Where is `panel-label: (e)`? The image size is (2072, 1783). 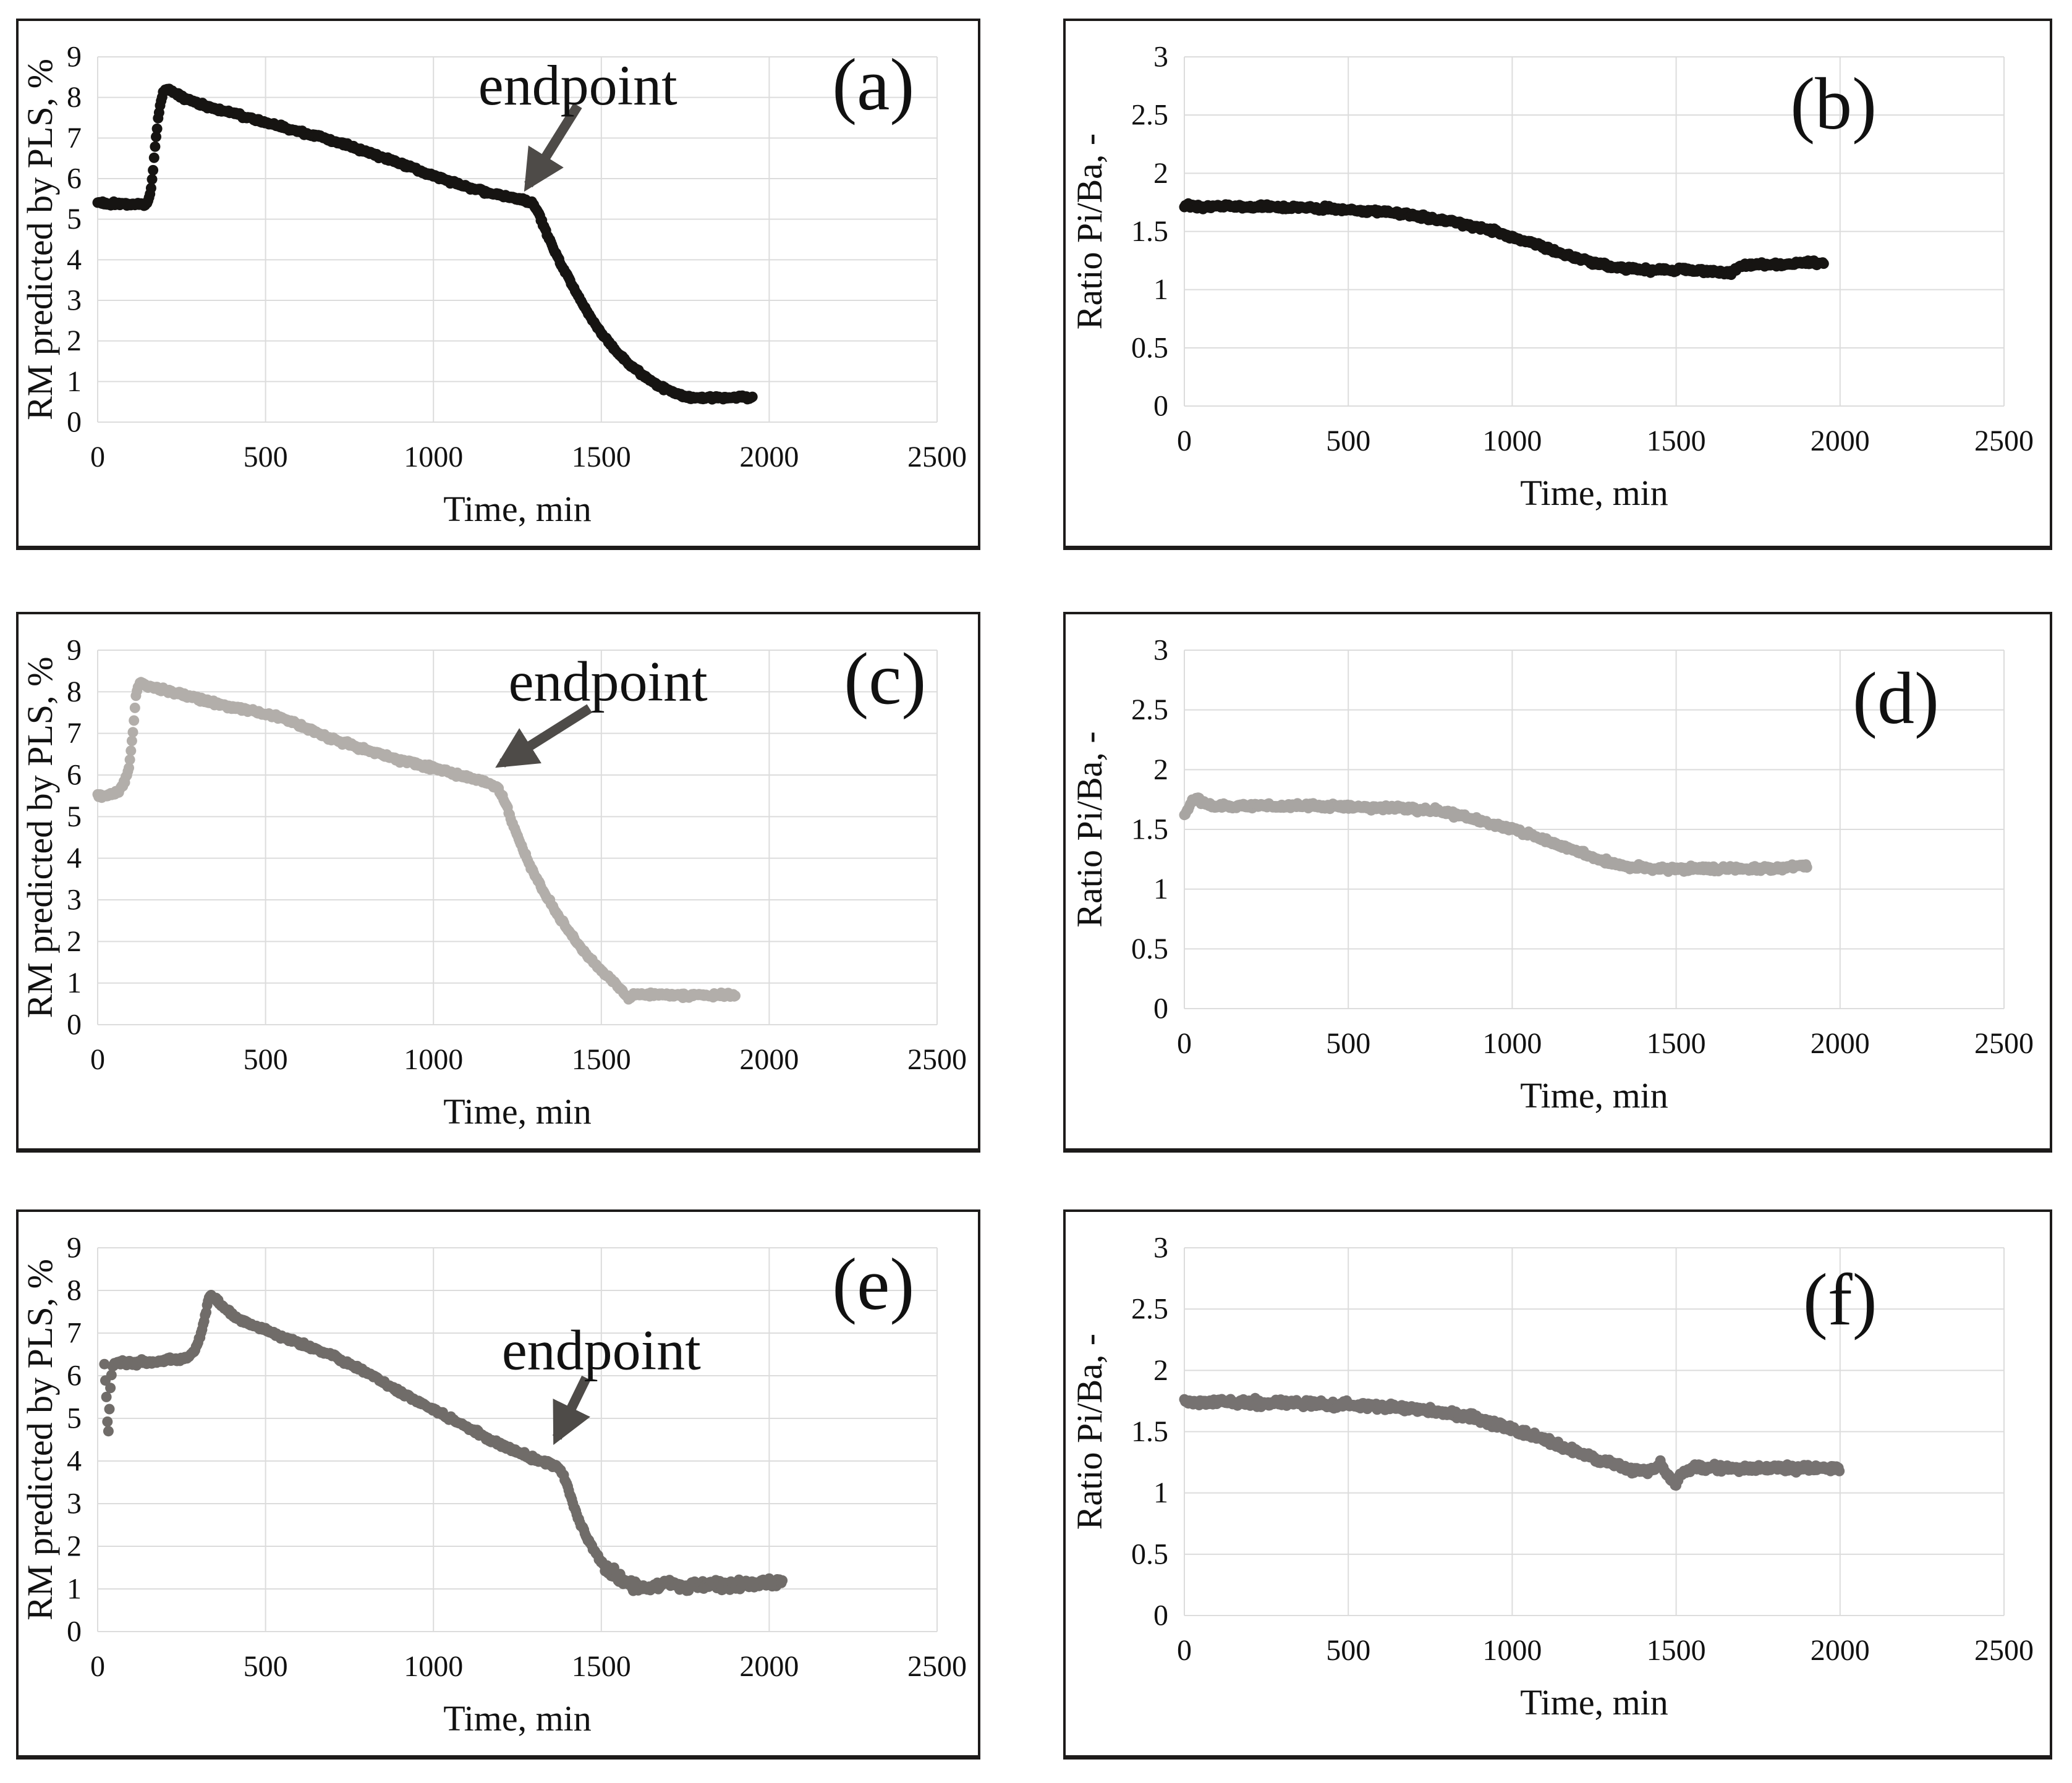
panel-label: (e) is located at coordinates (873, 1284).